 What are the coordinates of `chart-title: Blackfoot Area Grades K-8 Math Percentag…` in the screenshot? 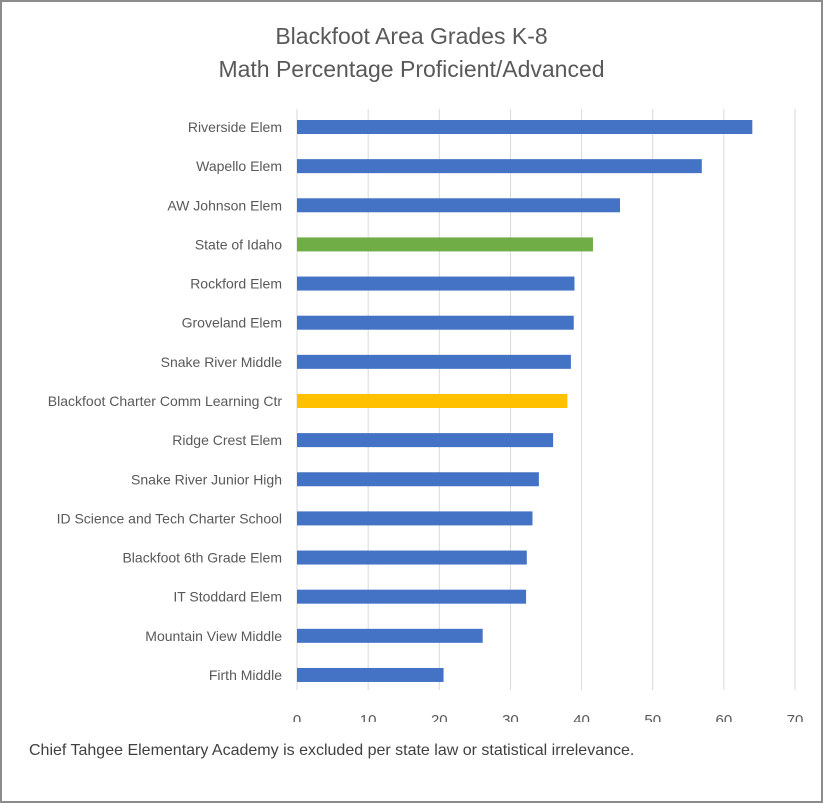 It's located at (411, 53).